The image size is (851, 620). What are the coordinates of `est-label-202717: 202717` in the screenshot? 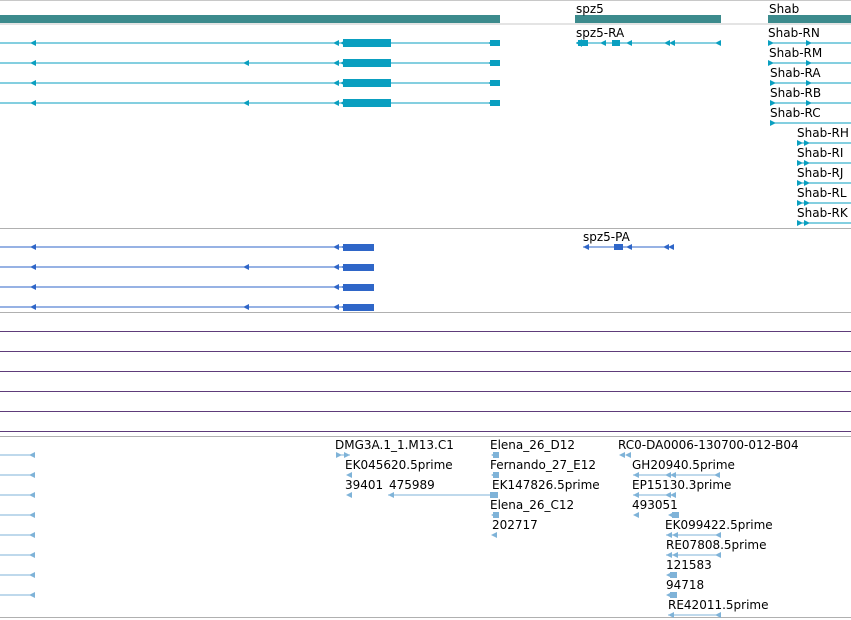 It's located at (515, 525).